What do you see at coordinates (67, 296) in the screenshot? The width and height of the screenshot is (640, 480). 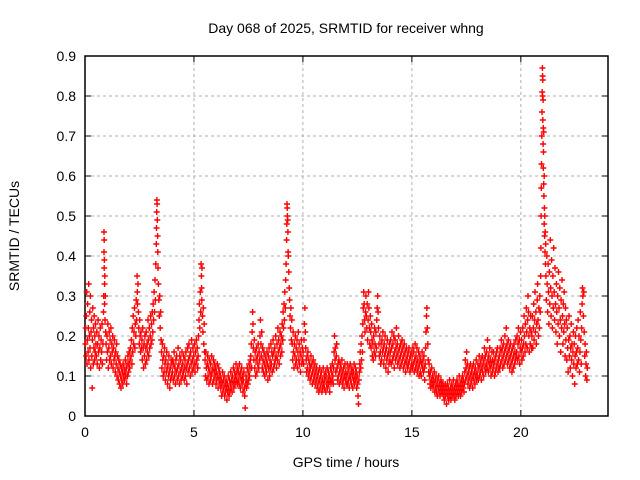 I see `y-tick-label: 0.3` at bounding box center [67, 296].